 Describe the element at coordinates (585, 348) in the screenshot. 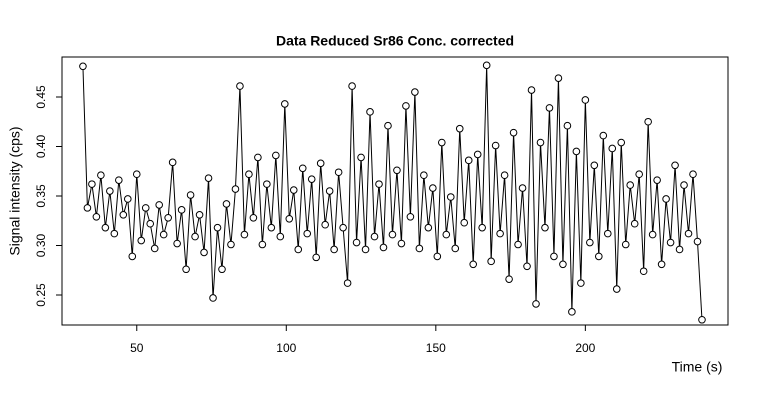

I see `x-tick-label: 200` at that location.